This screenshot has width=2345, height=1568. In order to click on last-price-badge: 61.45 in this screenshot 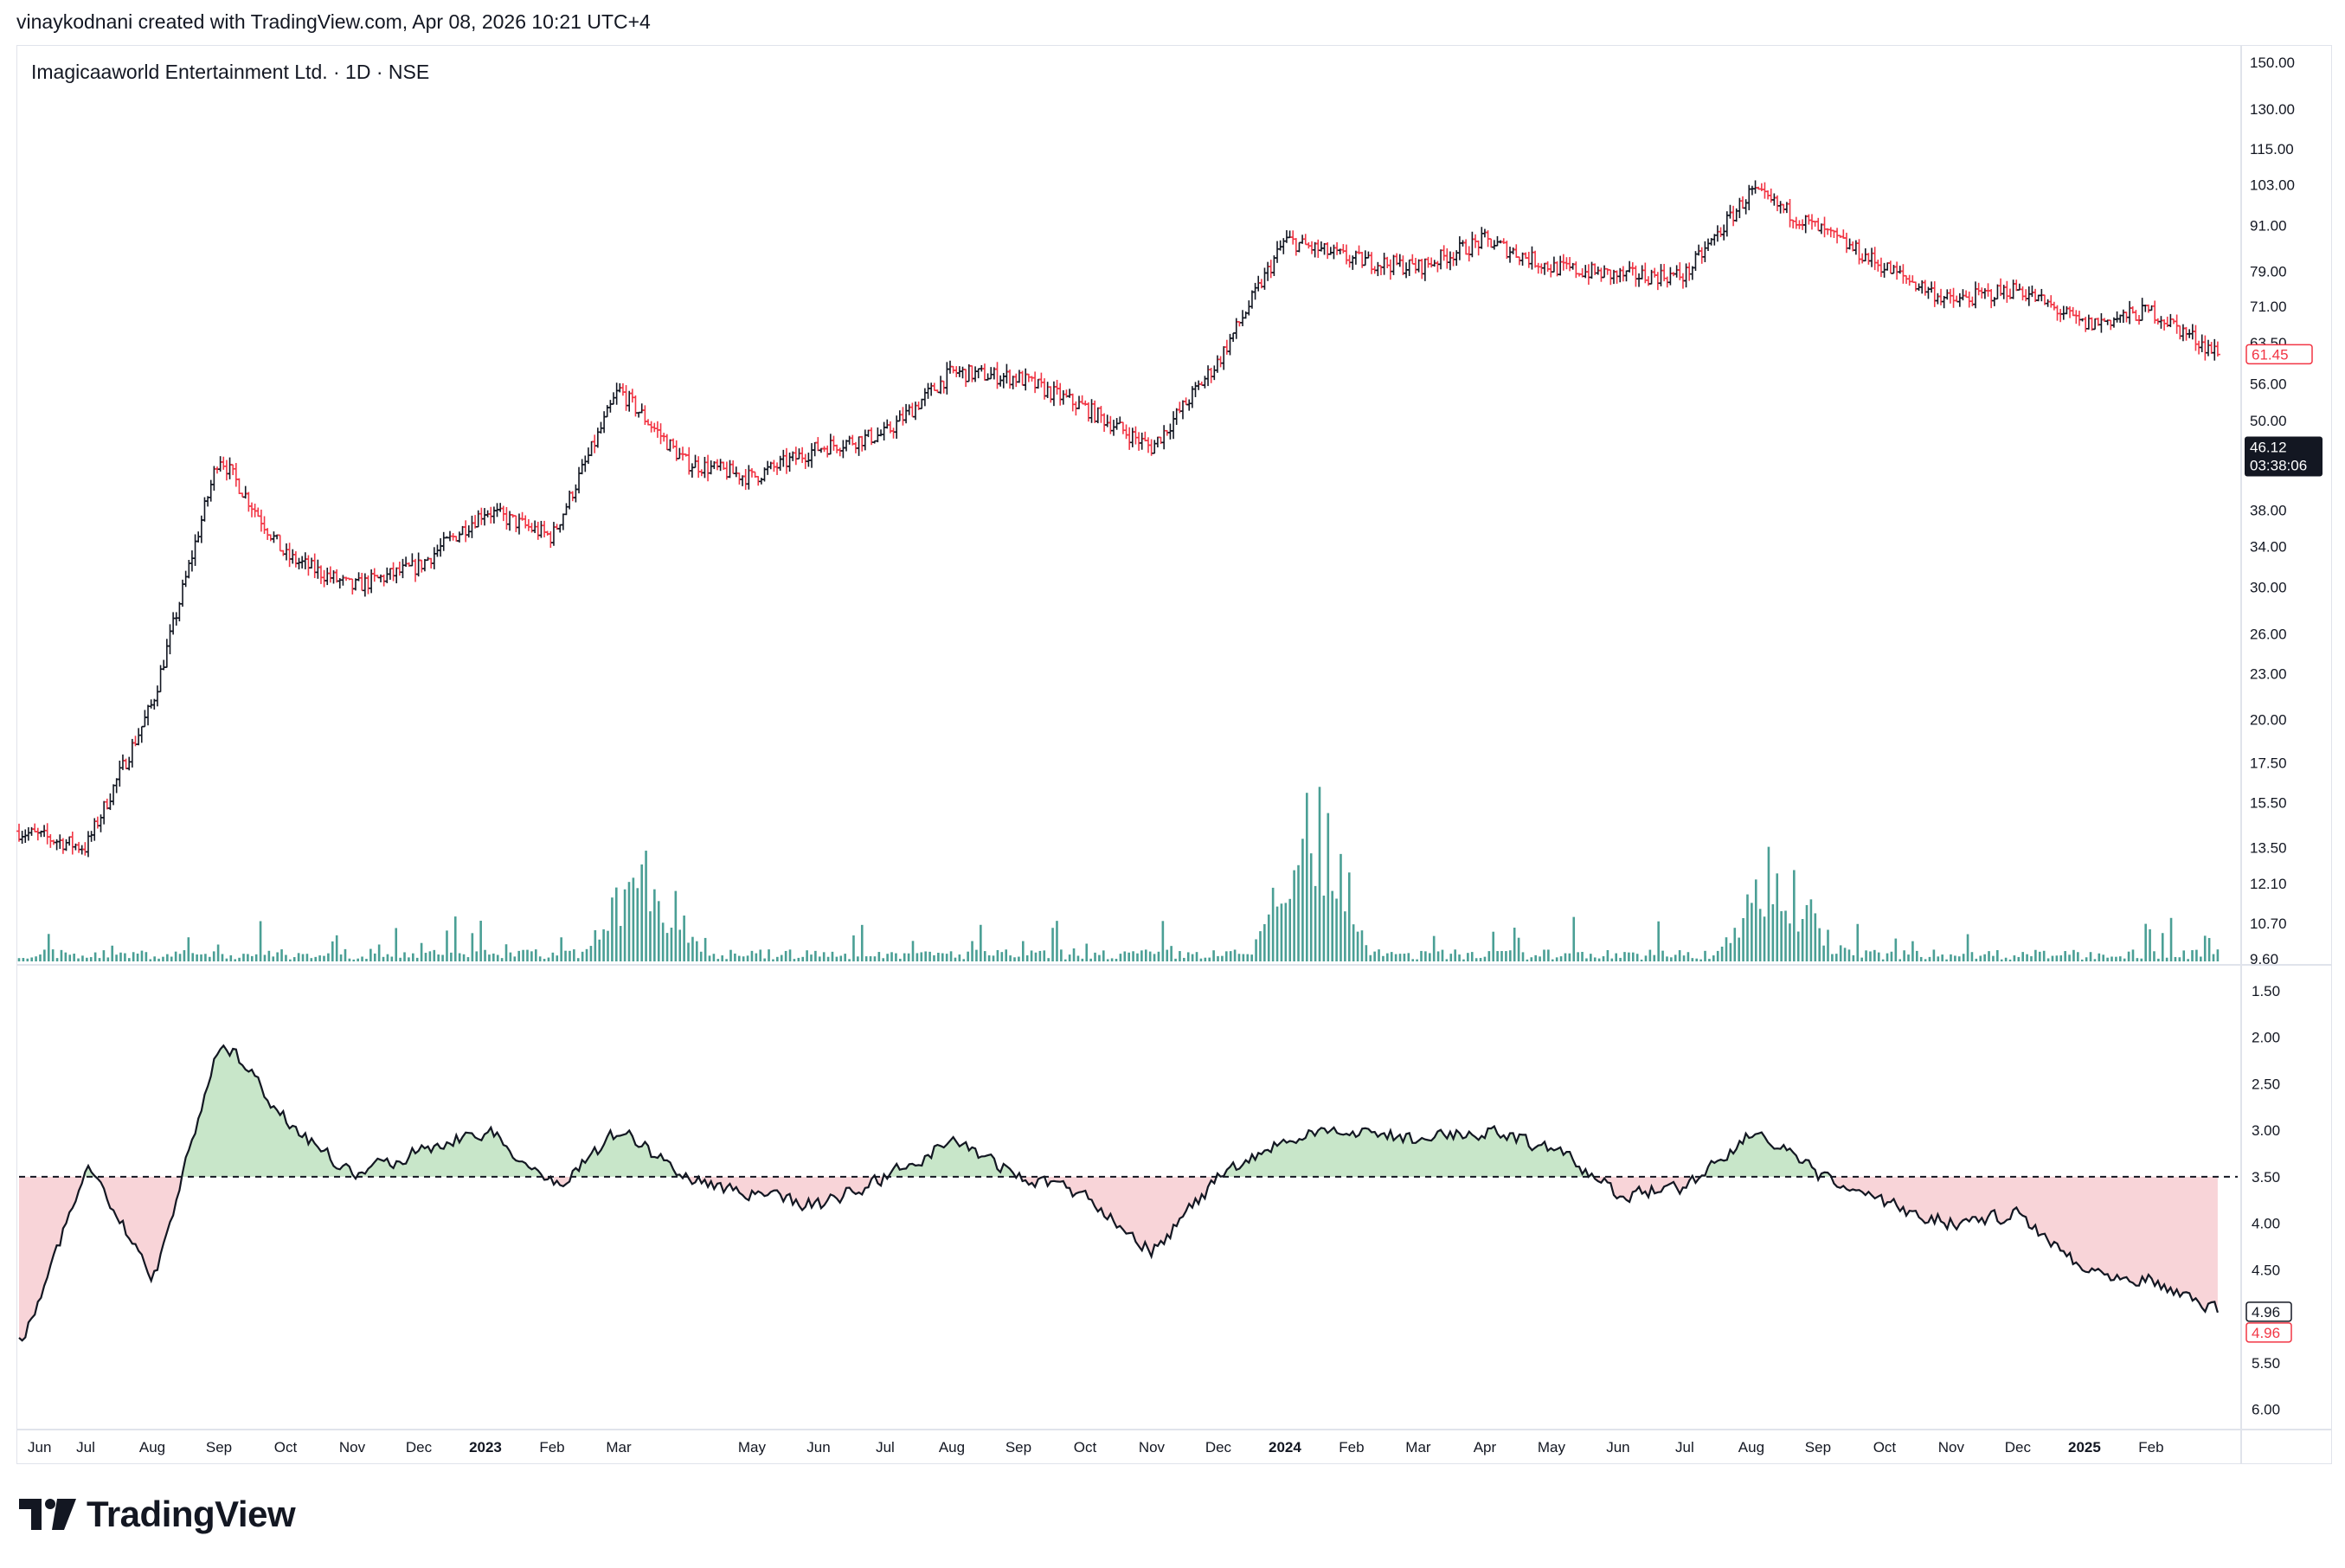, I will do `click(2279, 354)`.